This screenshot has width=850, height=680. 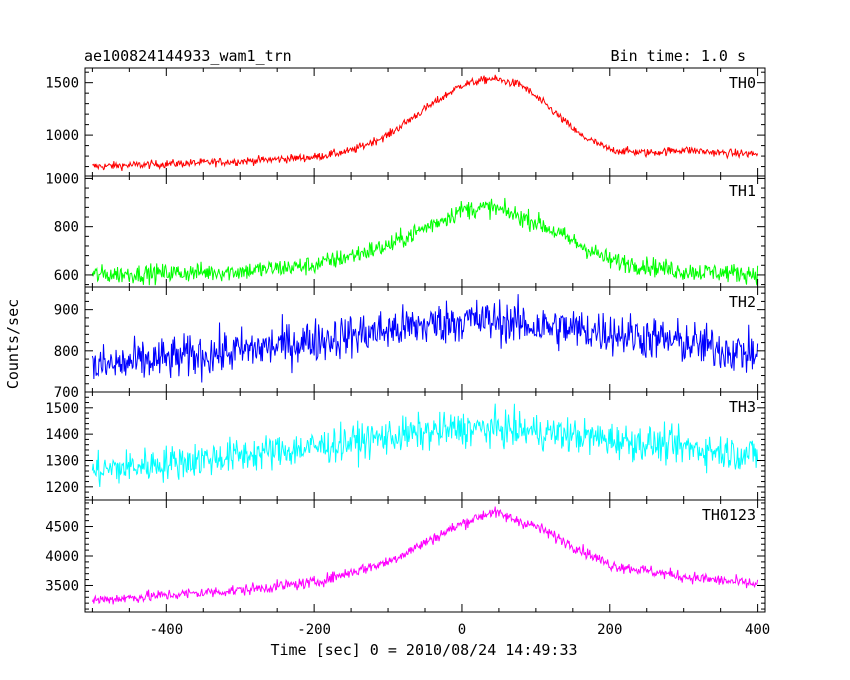 I want to click on chart-title: ae100824144933_wam1_trn, so click(x=188, y=56).